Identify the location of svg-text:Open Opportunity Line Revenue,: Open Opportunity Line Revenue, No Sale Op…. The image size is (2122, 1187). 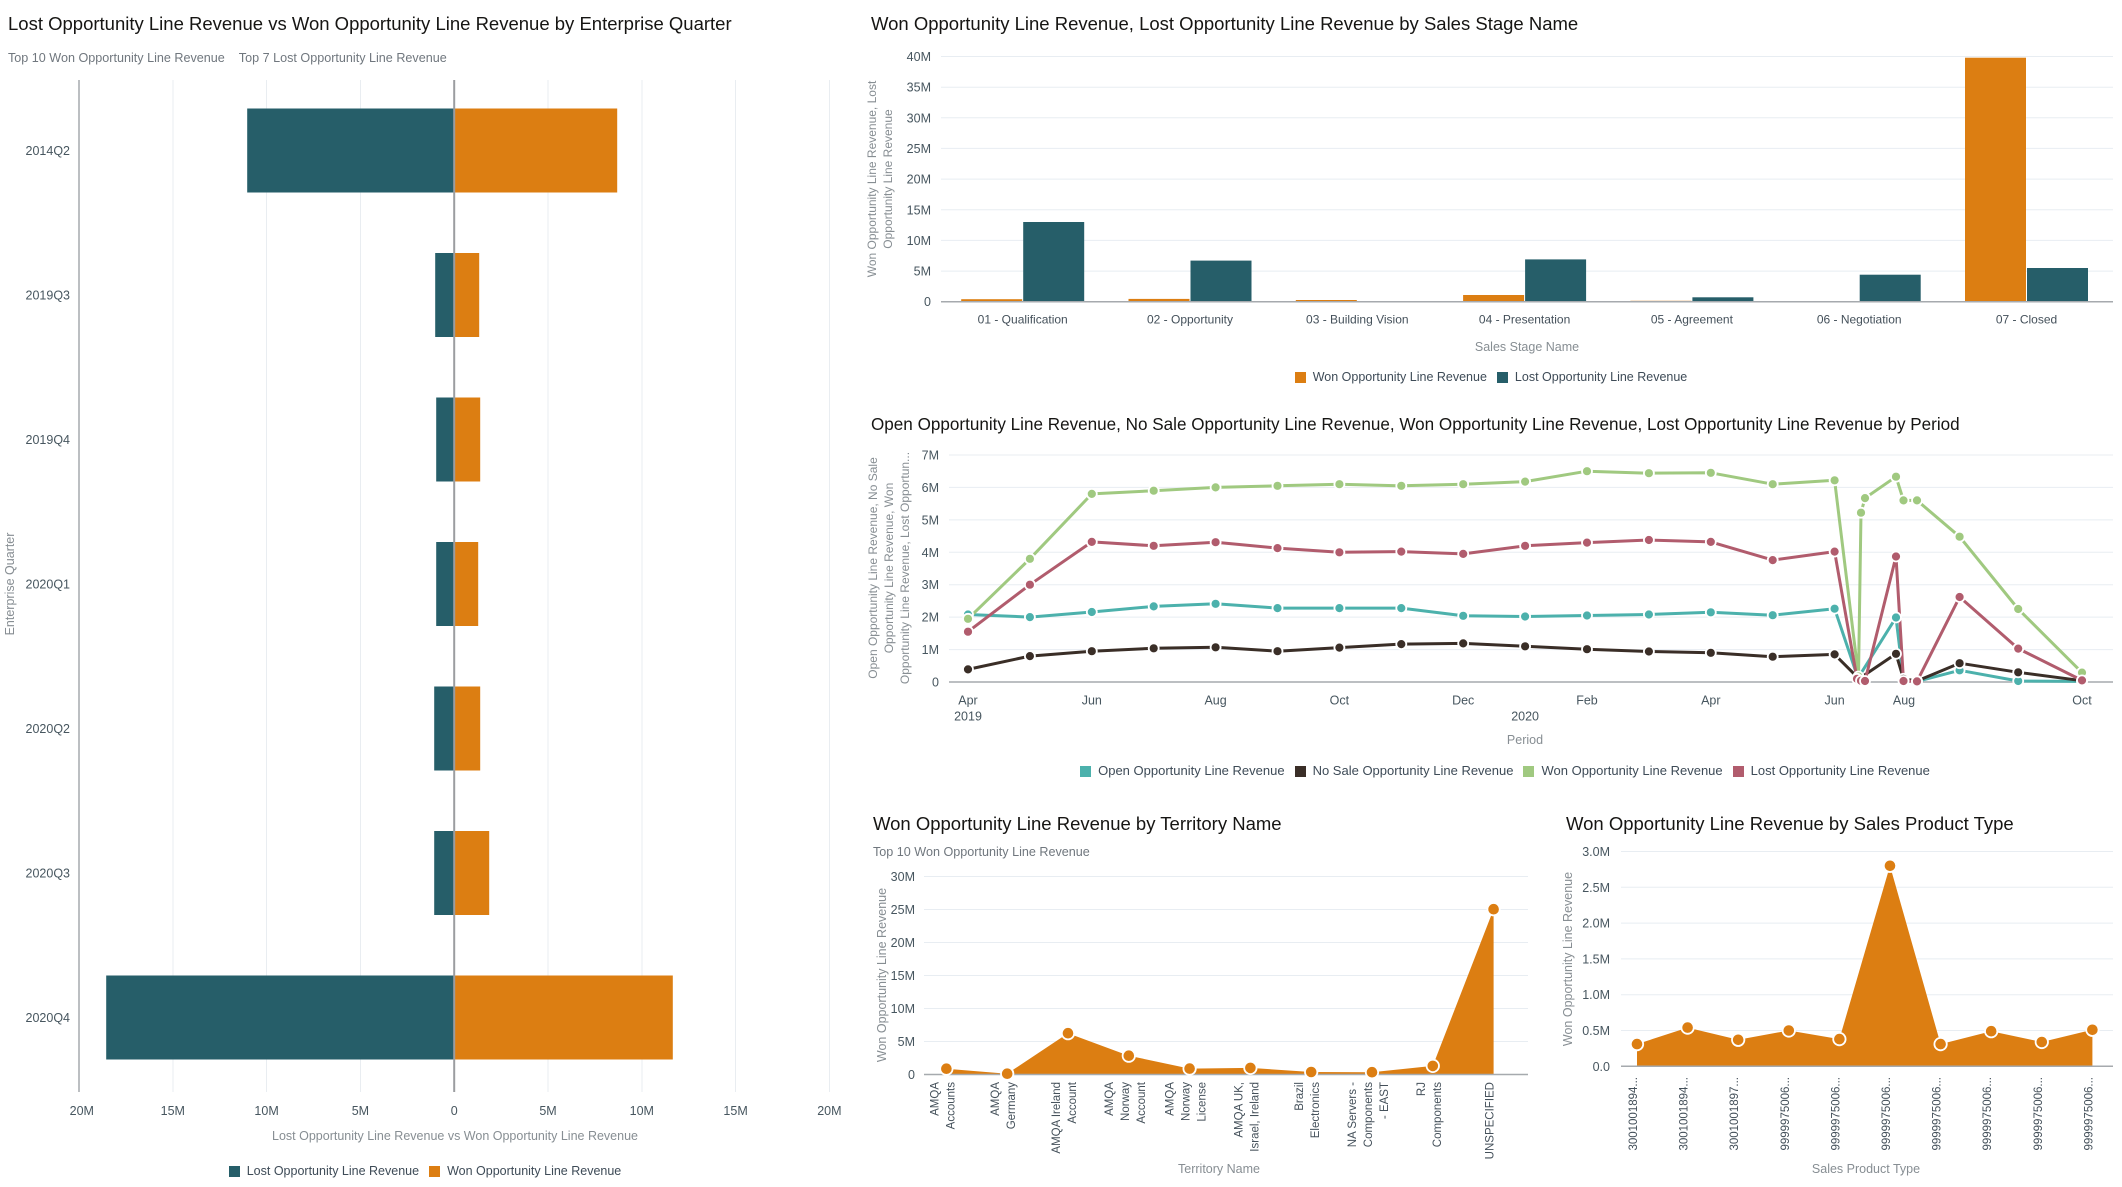
(889, 568).